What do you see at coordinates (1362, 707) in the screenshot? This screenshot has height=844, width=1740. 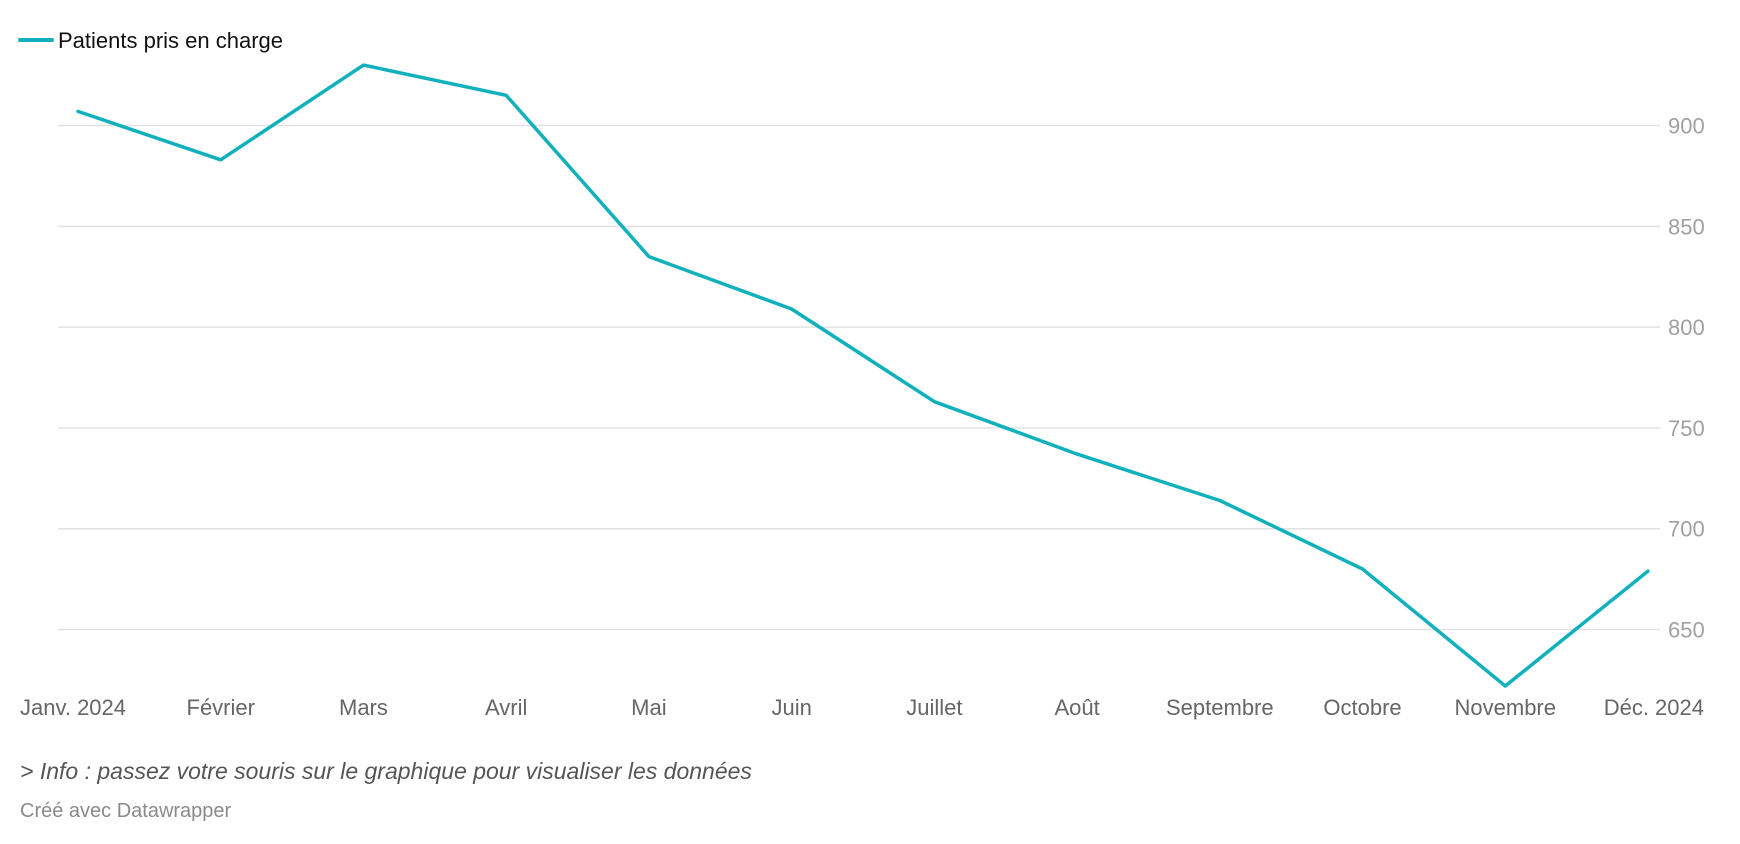 I see `x-tick-label: Octobre` at bounding box center [1362, 707].